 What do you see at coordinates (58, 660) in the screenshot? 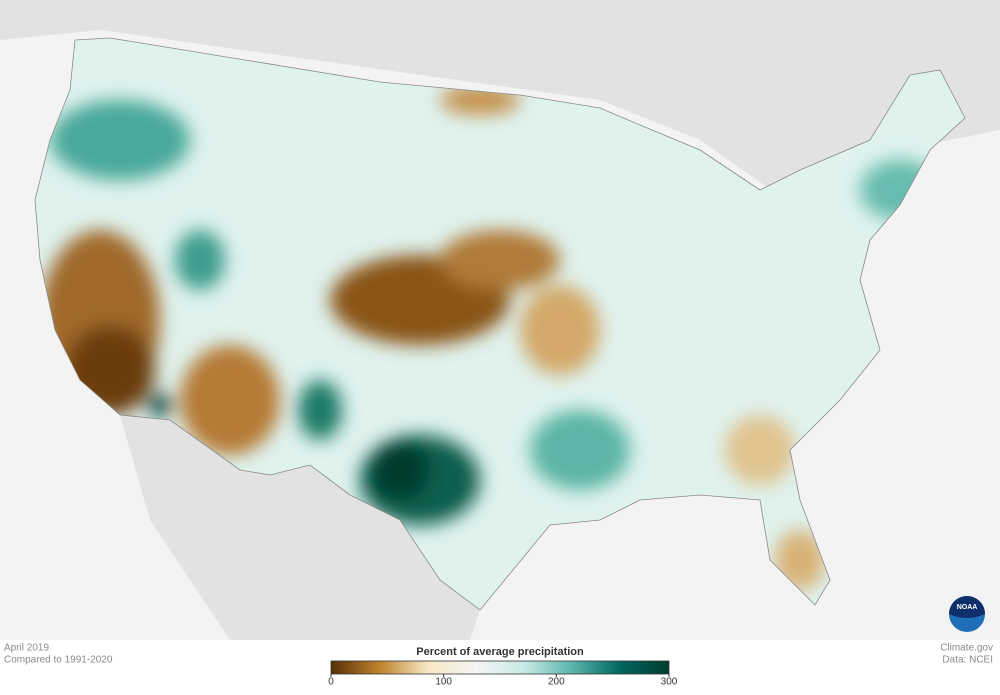
I see `baseline: Compared to 1991-2020` at bounding box center [58, 660].